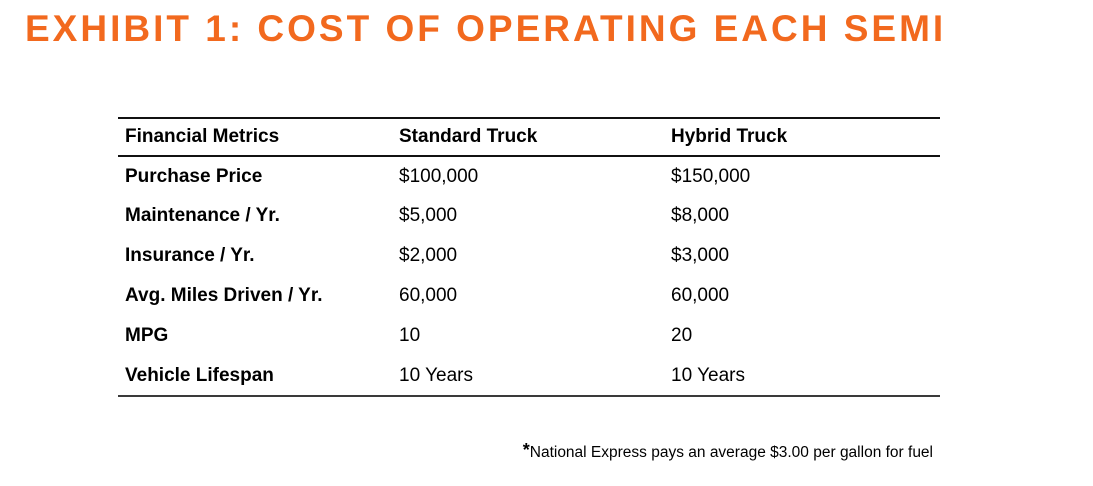 The width and height of the screenshot is (1093, 486). What do you see at coordinates (682, 335) in the screenshot?
I see `hybrid-truck-value: 20` at bounding box center [682, 335].